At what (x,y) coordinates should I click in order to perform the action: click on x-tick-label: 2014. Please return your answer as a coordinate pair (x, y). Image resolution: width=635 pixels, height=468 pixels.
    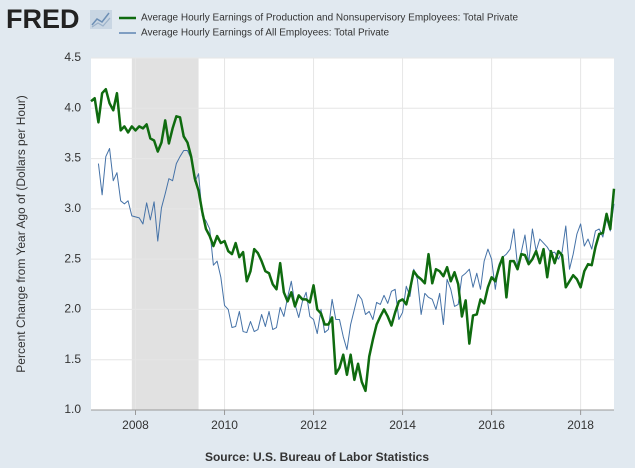
    Looking at the image, I should click on (402, 425).